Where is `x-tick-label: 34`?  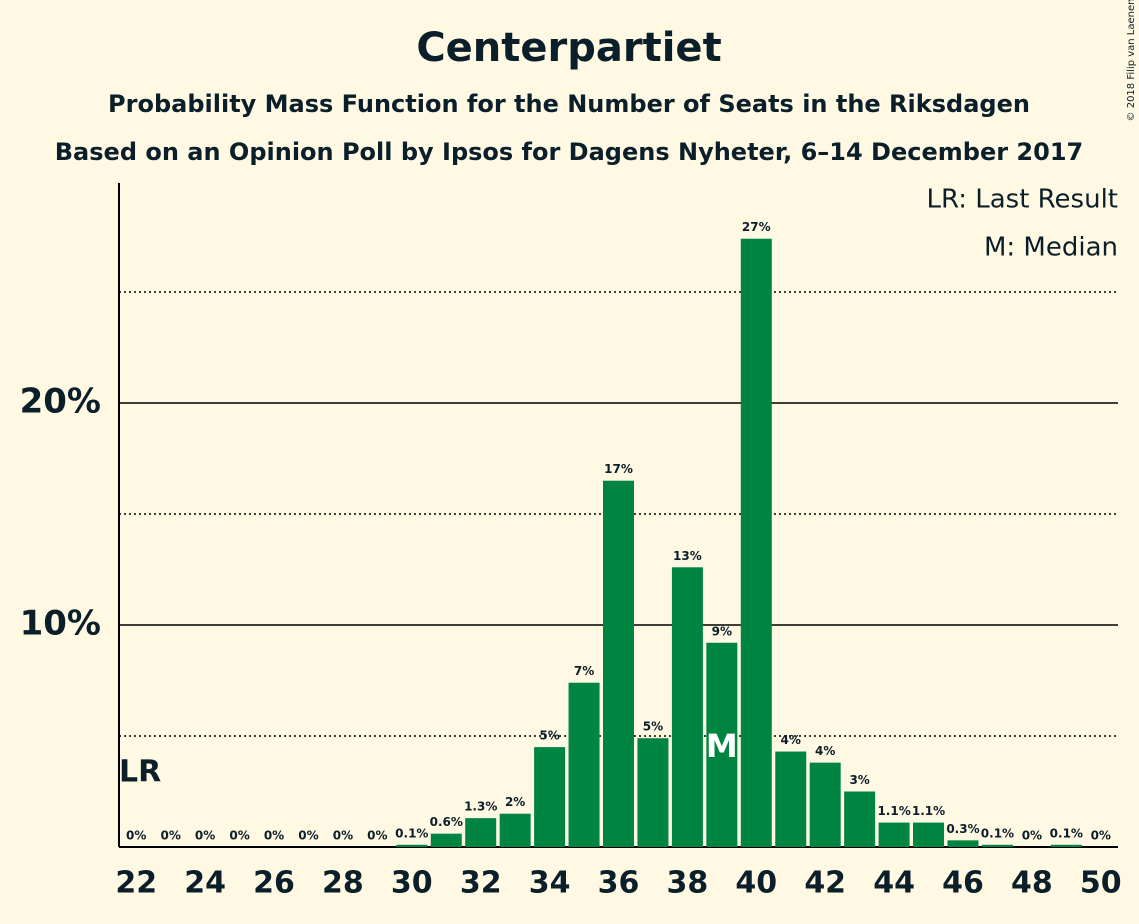 x-tick-label: 34 is located at coordinates (550, 883).